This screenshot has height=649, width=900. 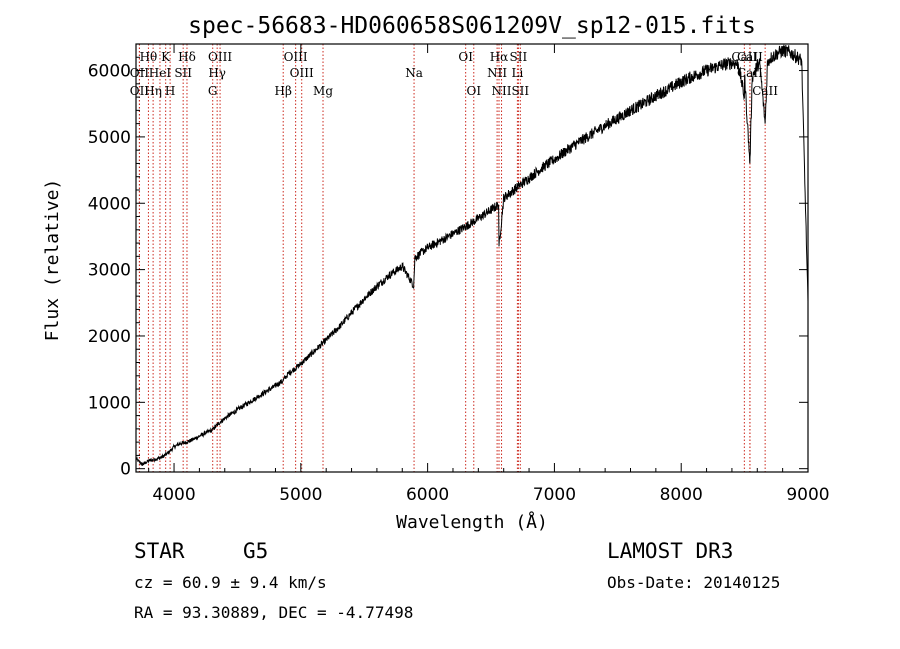 I want to click on x-axis-label: Wavelength (Å), so click(x=472, y=522).